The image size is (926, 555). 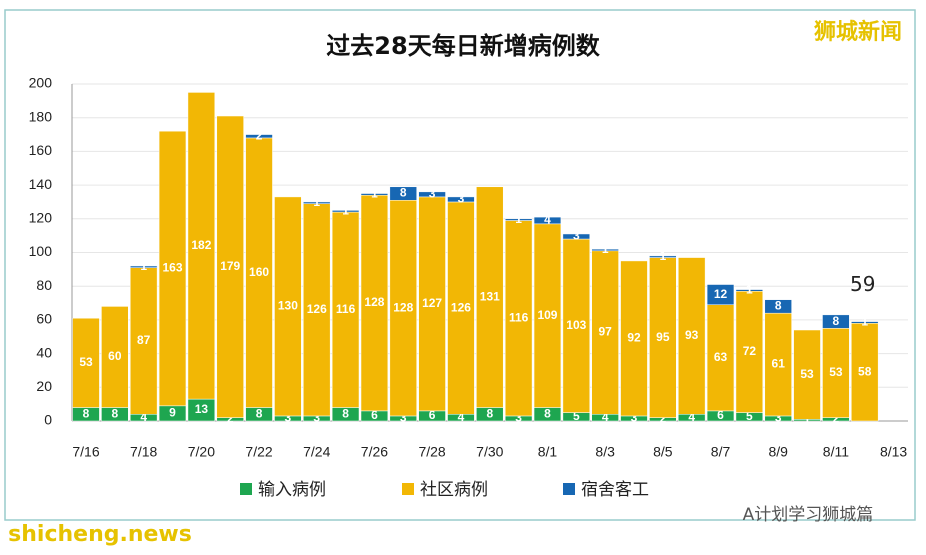 I want to click on y-tick-label: 20, so click(x=44, y=386).